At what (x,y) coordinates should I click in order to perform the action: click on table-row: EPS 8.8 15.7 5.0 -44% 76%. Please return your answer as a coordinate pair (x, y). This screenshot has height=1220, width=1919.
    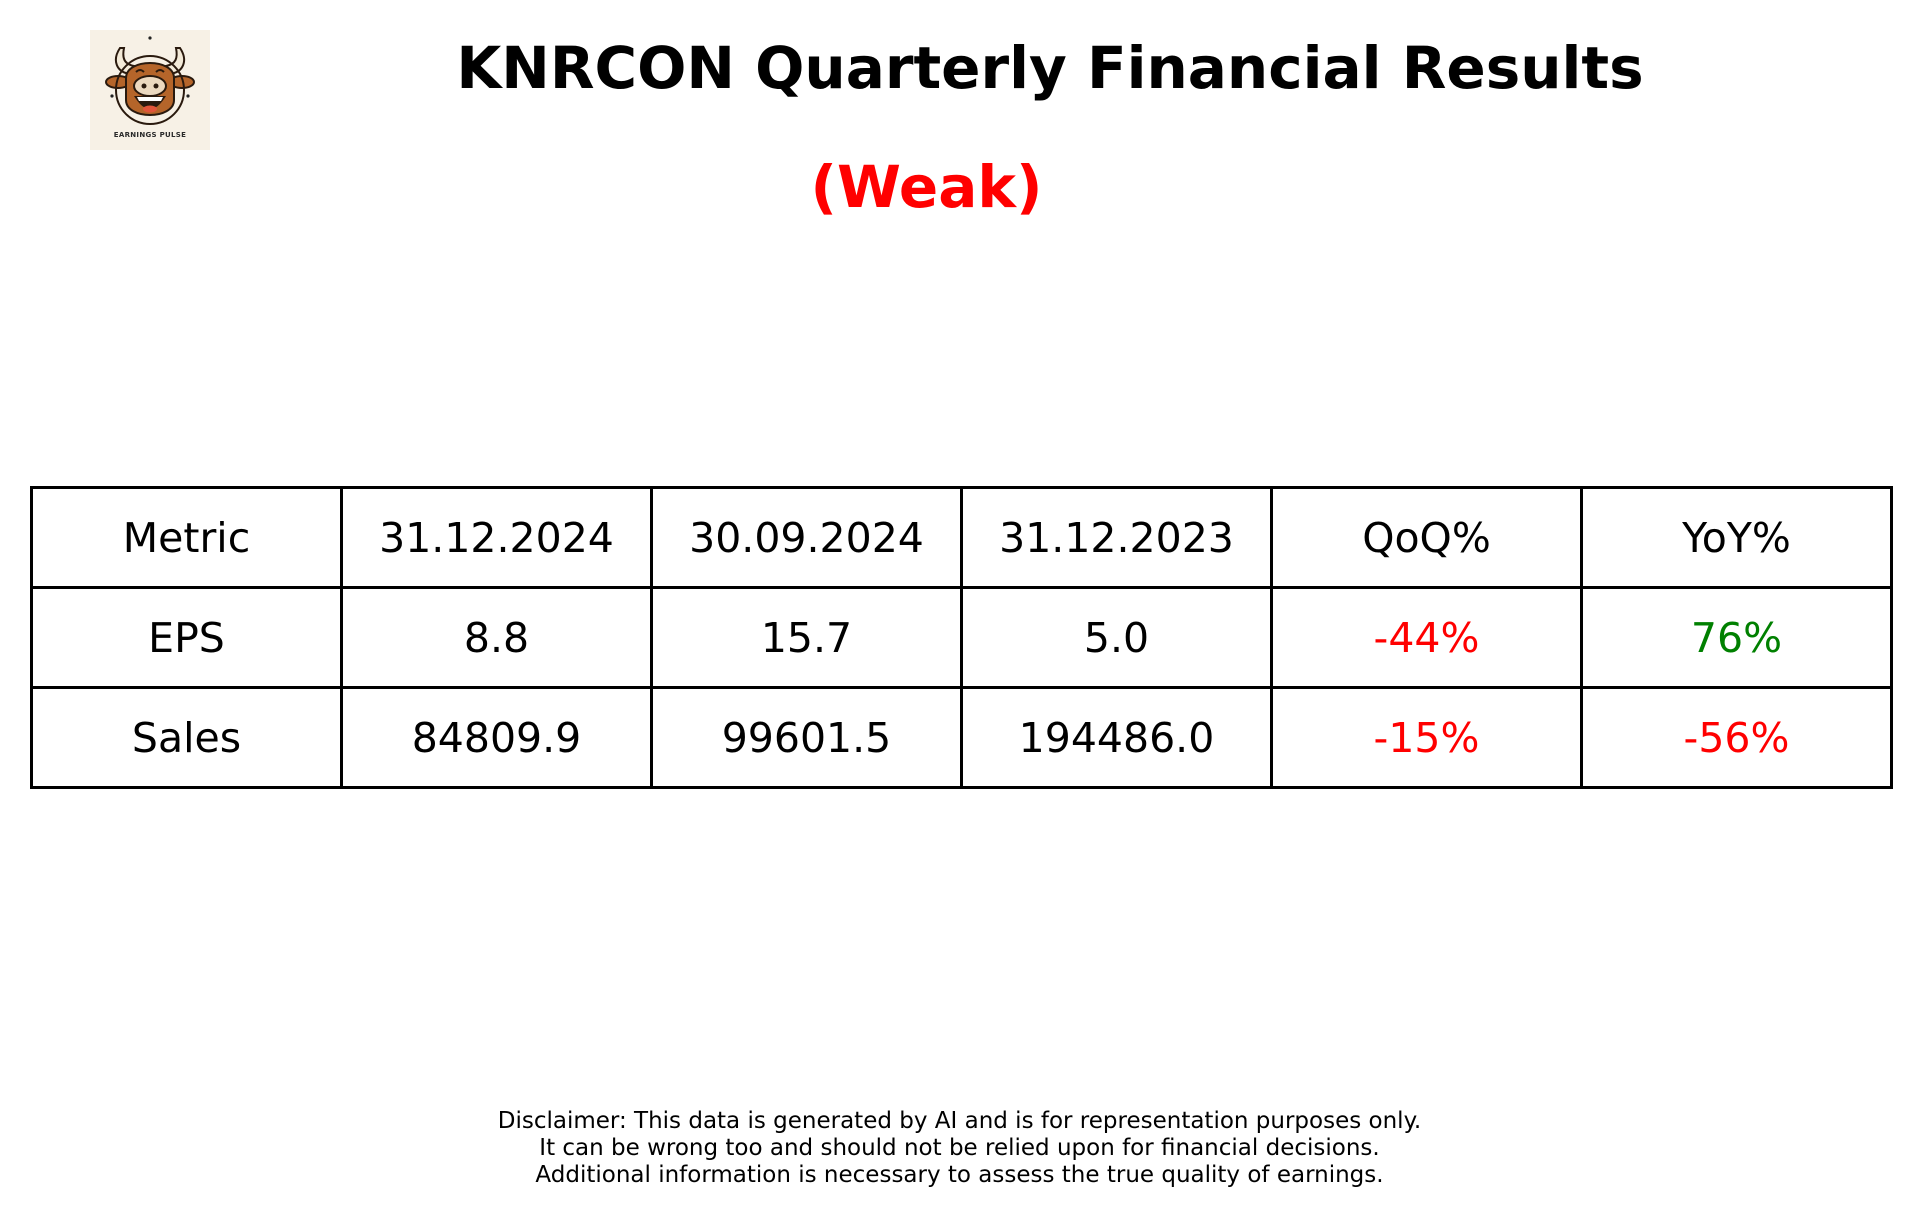
    Looking at the image, I should click on (961, 637).